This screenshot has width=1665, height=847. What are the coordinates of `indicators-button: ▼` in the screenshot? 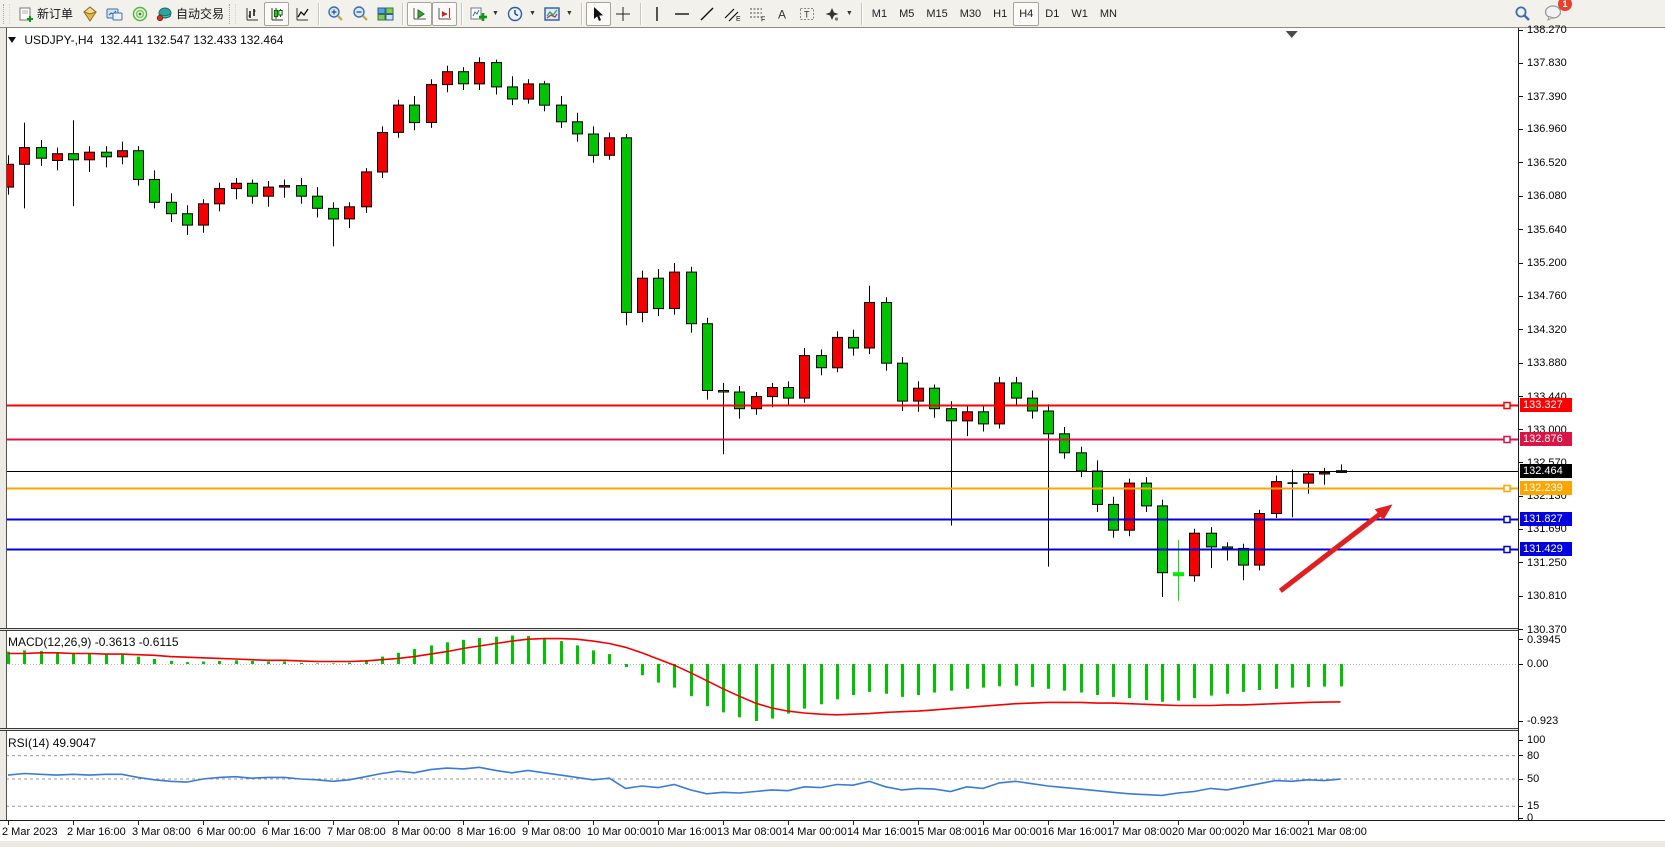 It's located at (484, 14).